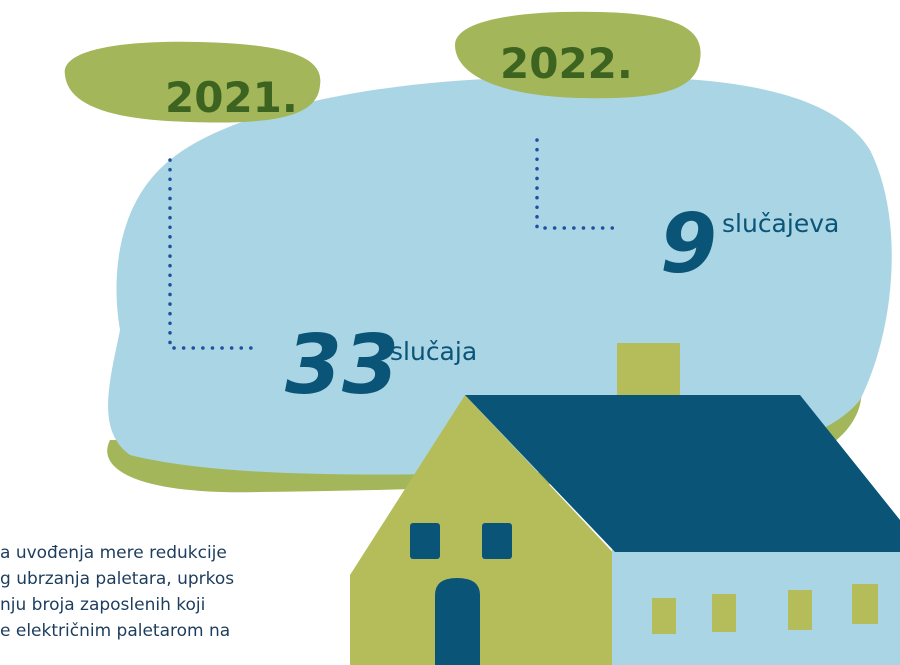  What do you see at coordinates (688, 244) in the screenshot?
I see `count: 9` at bounding box center [688, 244].